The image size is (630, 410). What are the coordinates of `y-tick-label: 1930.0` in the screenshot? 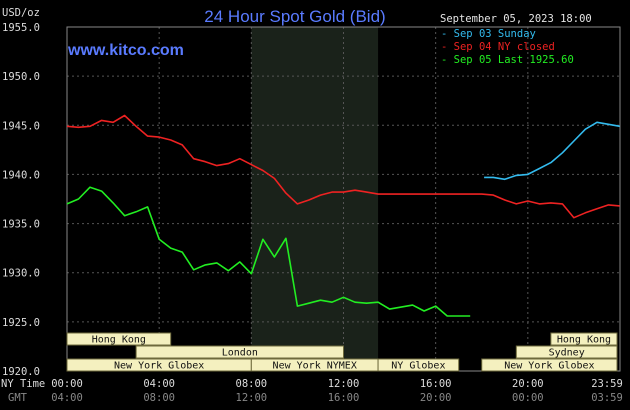 It's located at (21, 274).